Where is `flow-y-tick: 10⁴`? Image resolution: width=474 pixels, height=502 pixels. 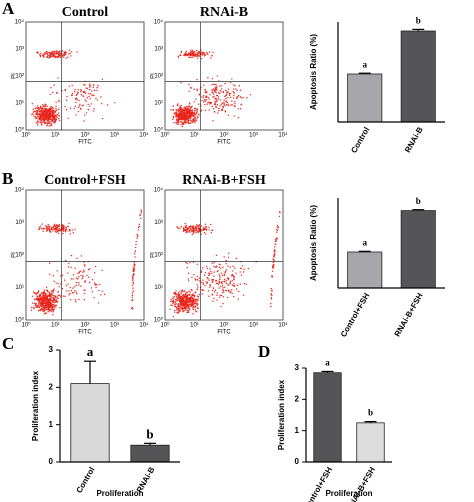 flow-y-tick: 10⁴ is located at coordinates (159, 190).